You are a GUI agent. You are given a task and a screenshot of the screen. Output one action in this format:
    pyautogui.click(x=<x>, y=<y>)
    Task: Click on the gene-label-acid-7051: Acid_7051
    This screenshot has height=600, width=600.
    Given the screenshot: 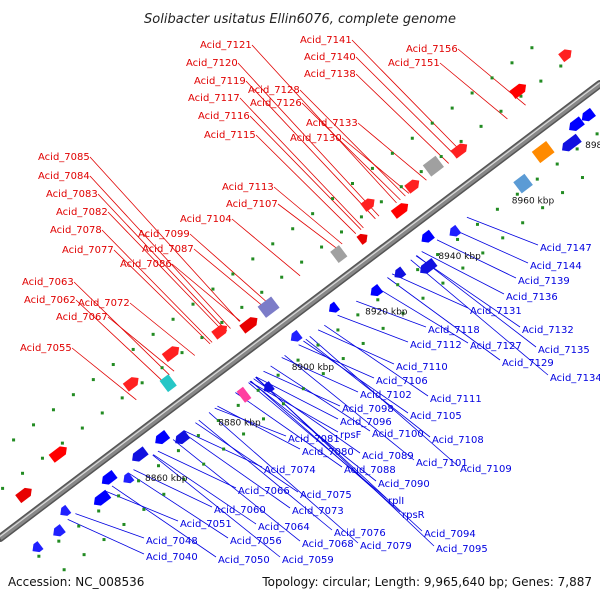 What is the action you would take?
    pyautogui.click(x=206, y=524)
    